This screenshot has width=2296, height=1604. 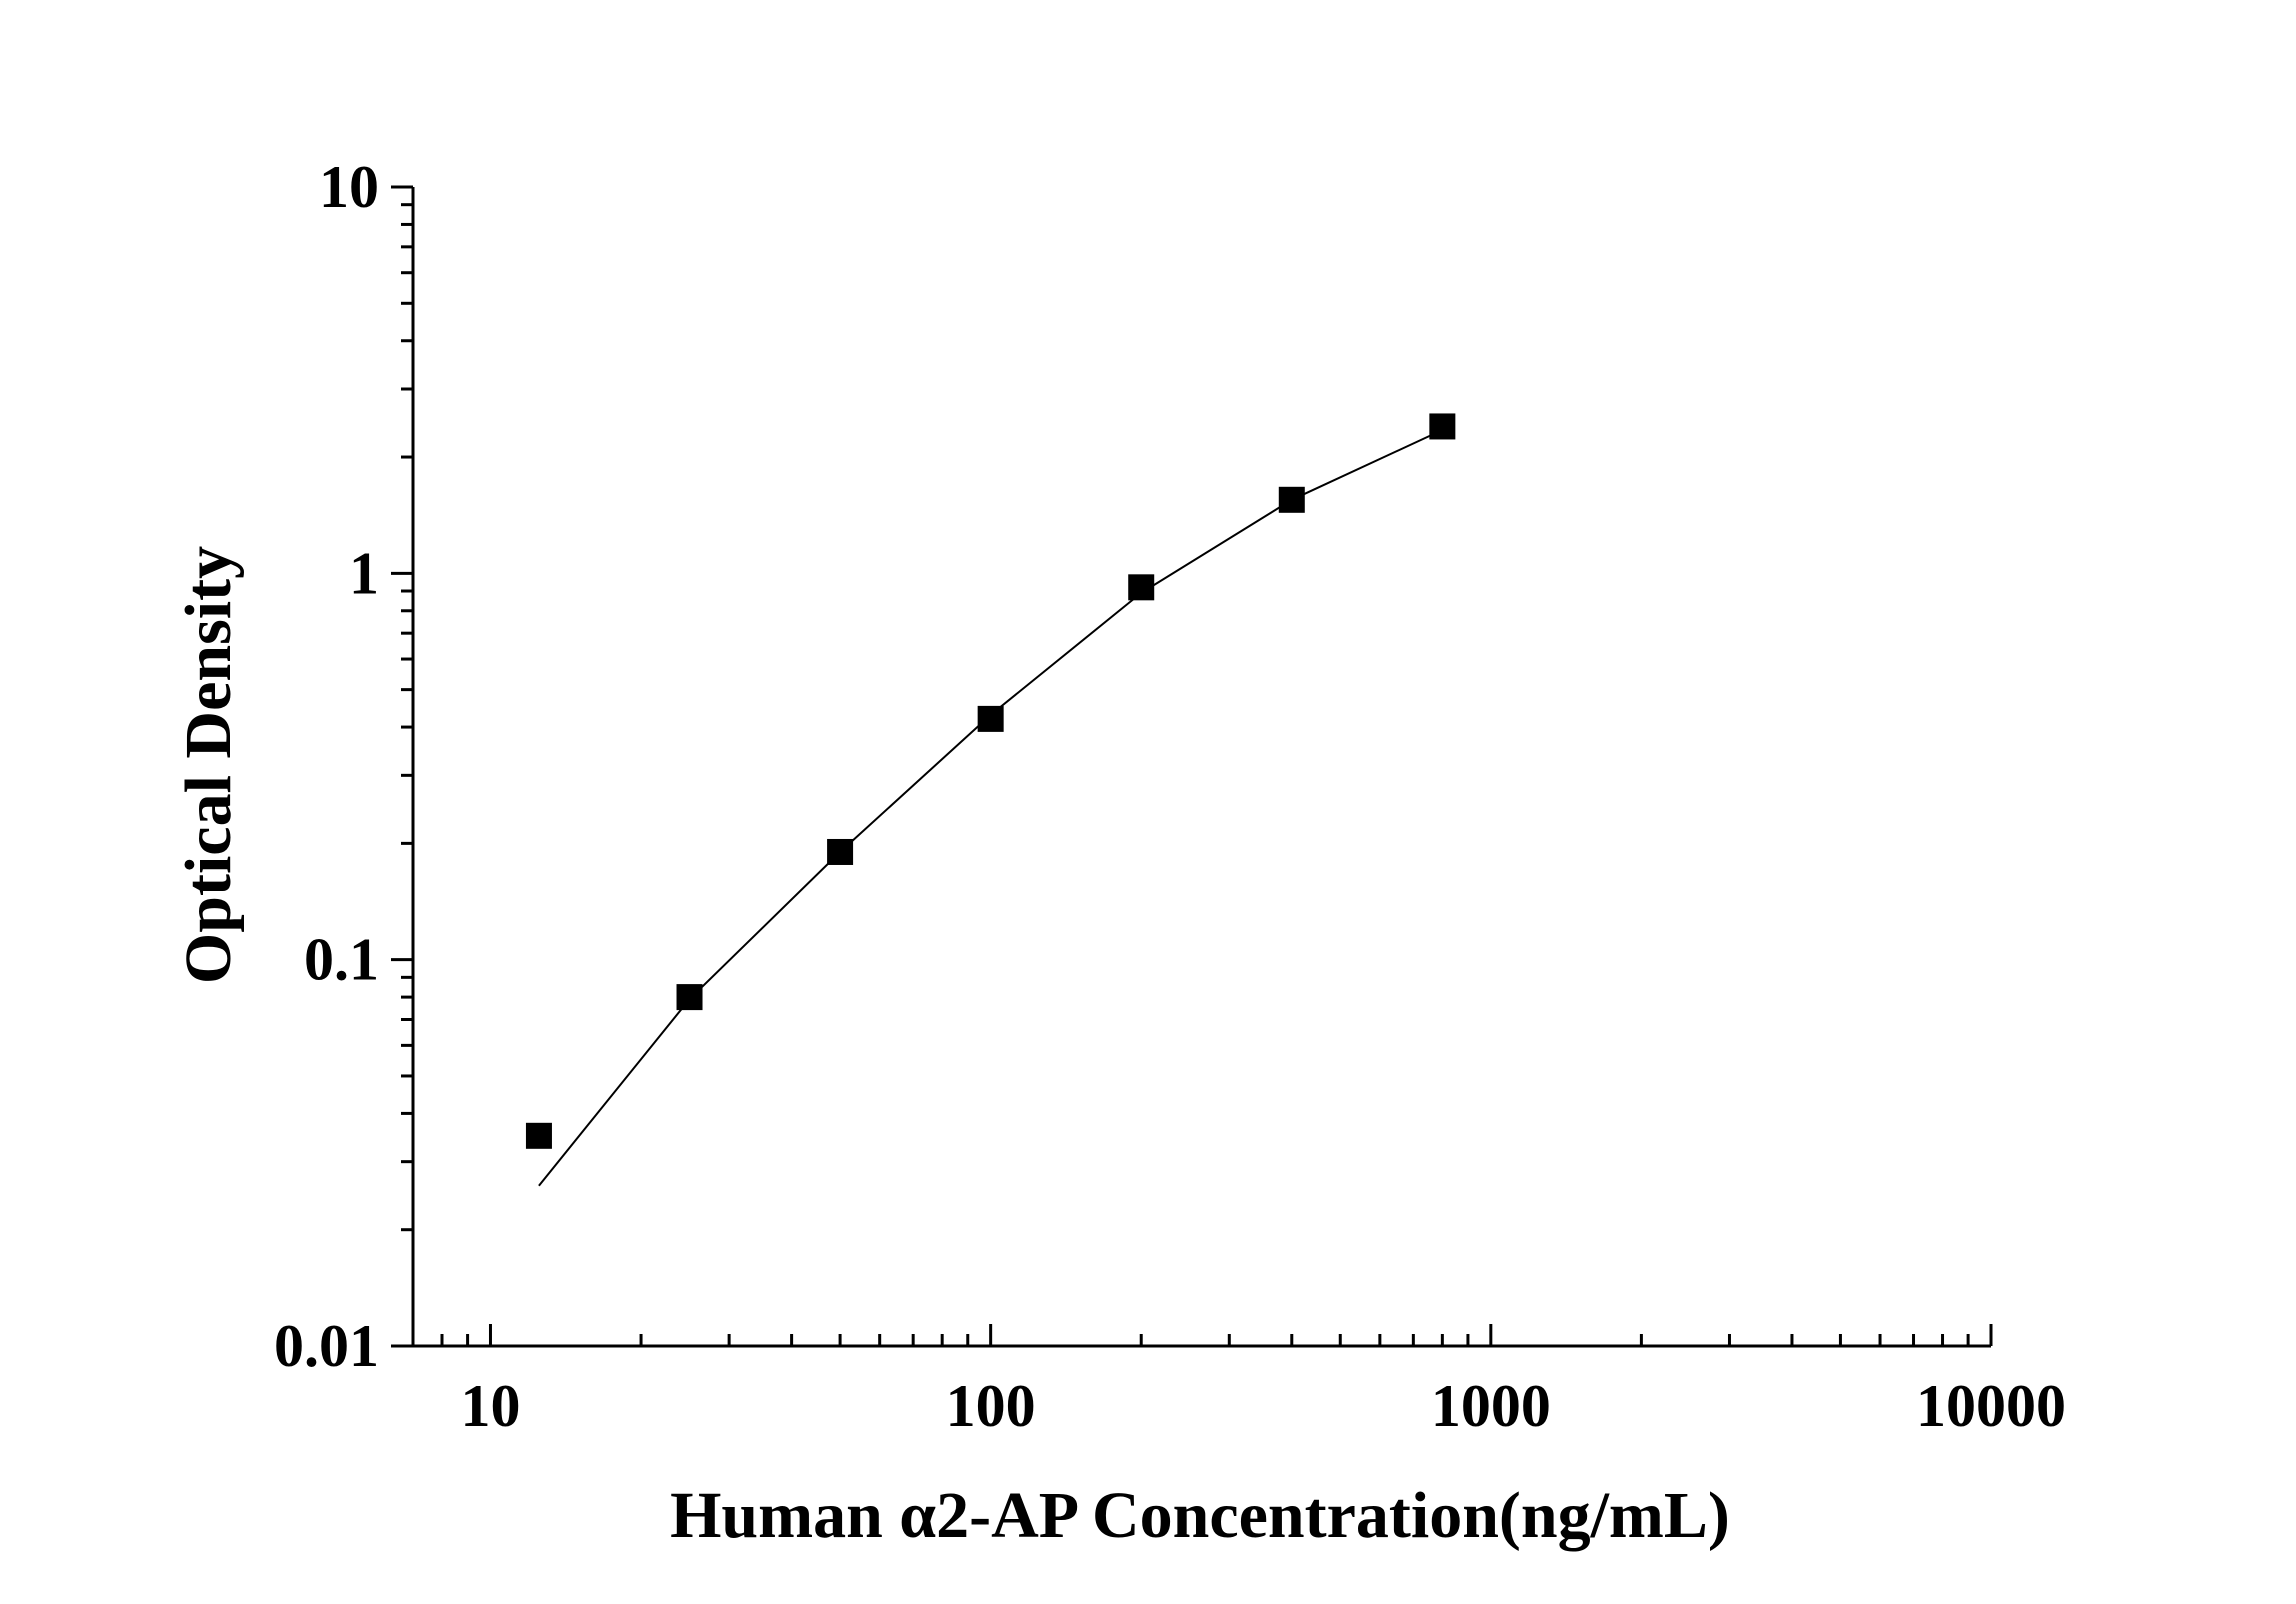 What do you see at coordinates (1491, 1406) in the screenshot?
I see `x-tick-label: 1000` at bounding box center [1491, 1406].